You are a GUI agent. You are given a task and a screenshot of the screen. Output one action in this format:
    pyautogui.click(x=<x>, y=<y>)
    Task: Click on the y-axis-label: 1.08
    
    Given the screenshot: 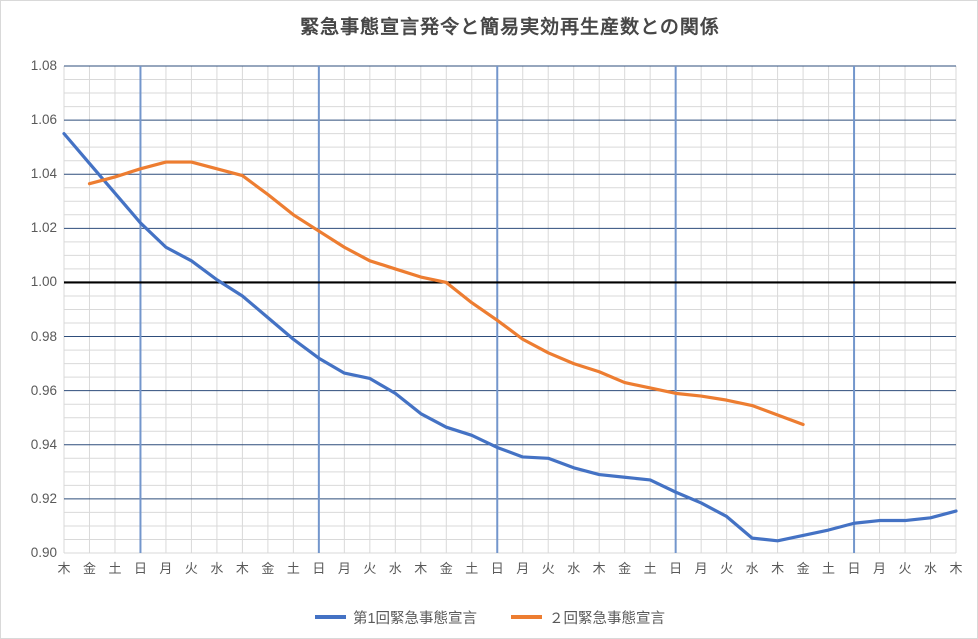 What is the action you would take?
    pyautogui.click(x=43, y=65)
    